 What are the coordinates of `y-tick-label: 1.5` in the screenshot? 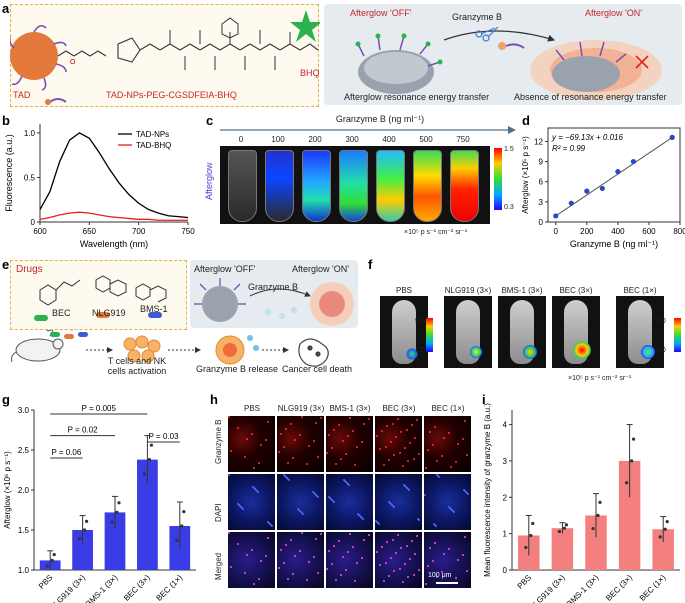 It's located at (24, 530).